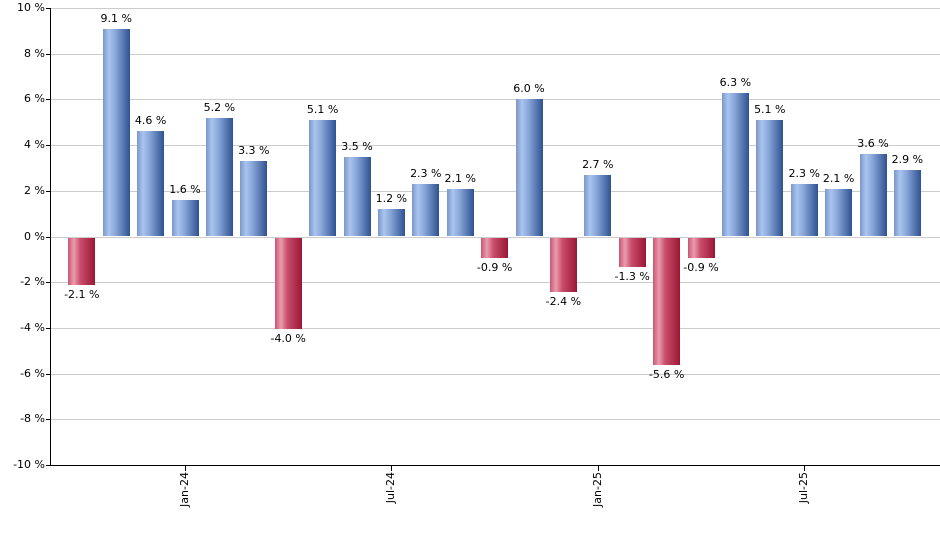 This screenshot has height=550, width=940. Describe the element at coordinates (34, 99) in the screenshot. I see `y-axis-tick-label: 6 %` at that location.